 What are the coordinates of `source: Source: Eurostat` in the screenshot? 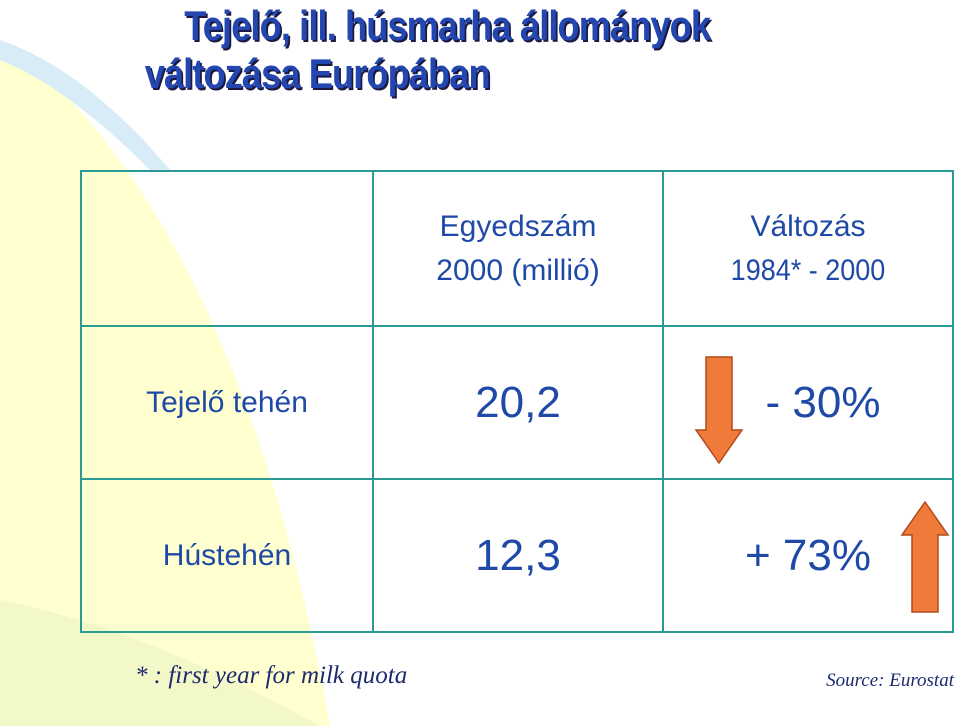 It's located at (890, 680).